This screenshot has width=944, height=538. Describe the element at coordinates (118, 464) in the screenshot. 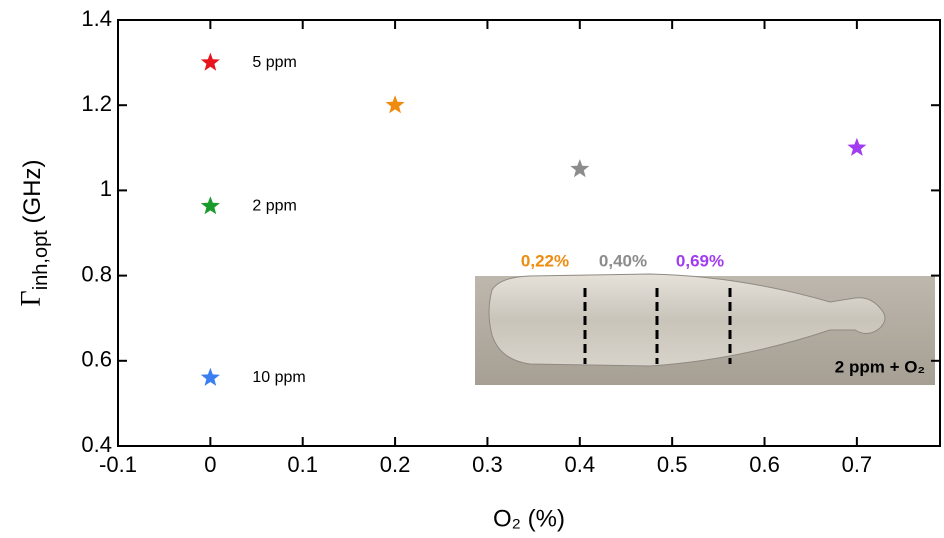

I see `x-tick-label: -0.1` at that location.